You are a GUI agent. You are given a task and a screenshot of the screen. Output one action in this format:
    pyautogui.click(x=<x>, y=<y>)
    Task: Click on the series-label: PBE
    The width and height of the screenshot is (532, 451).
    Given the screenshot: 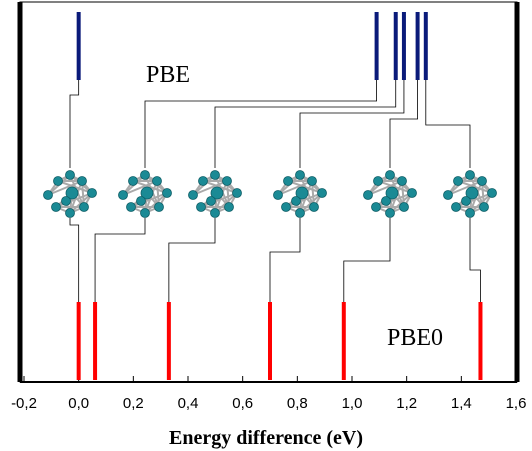 What is the action you would take?
    pyautogui.click(x=168, y=75)
    